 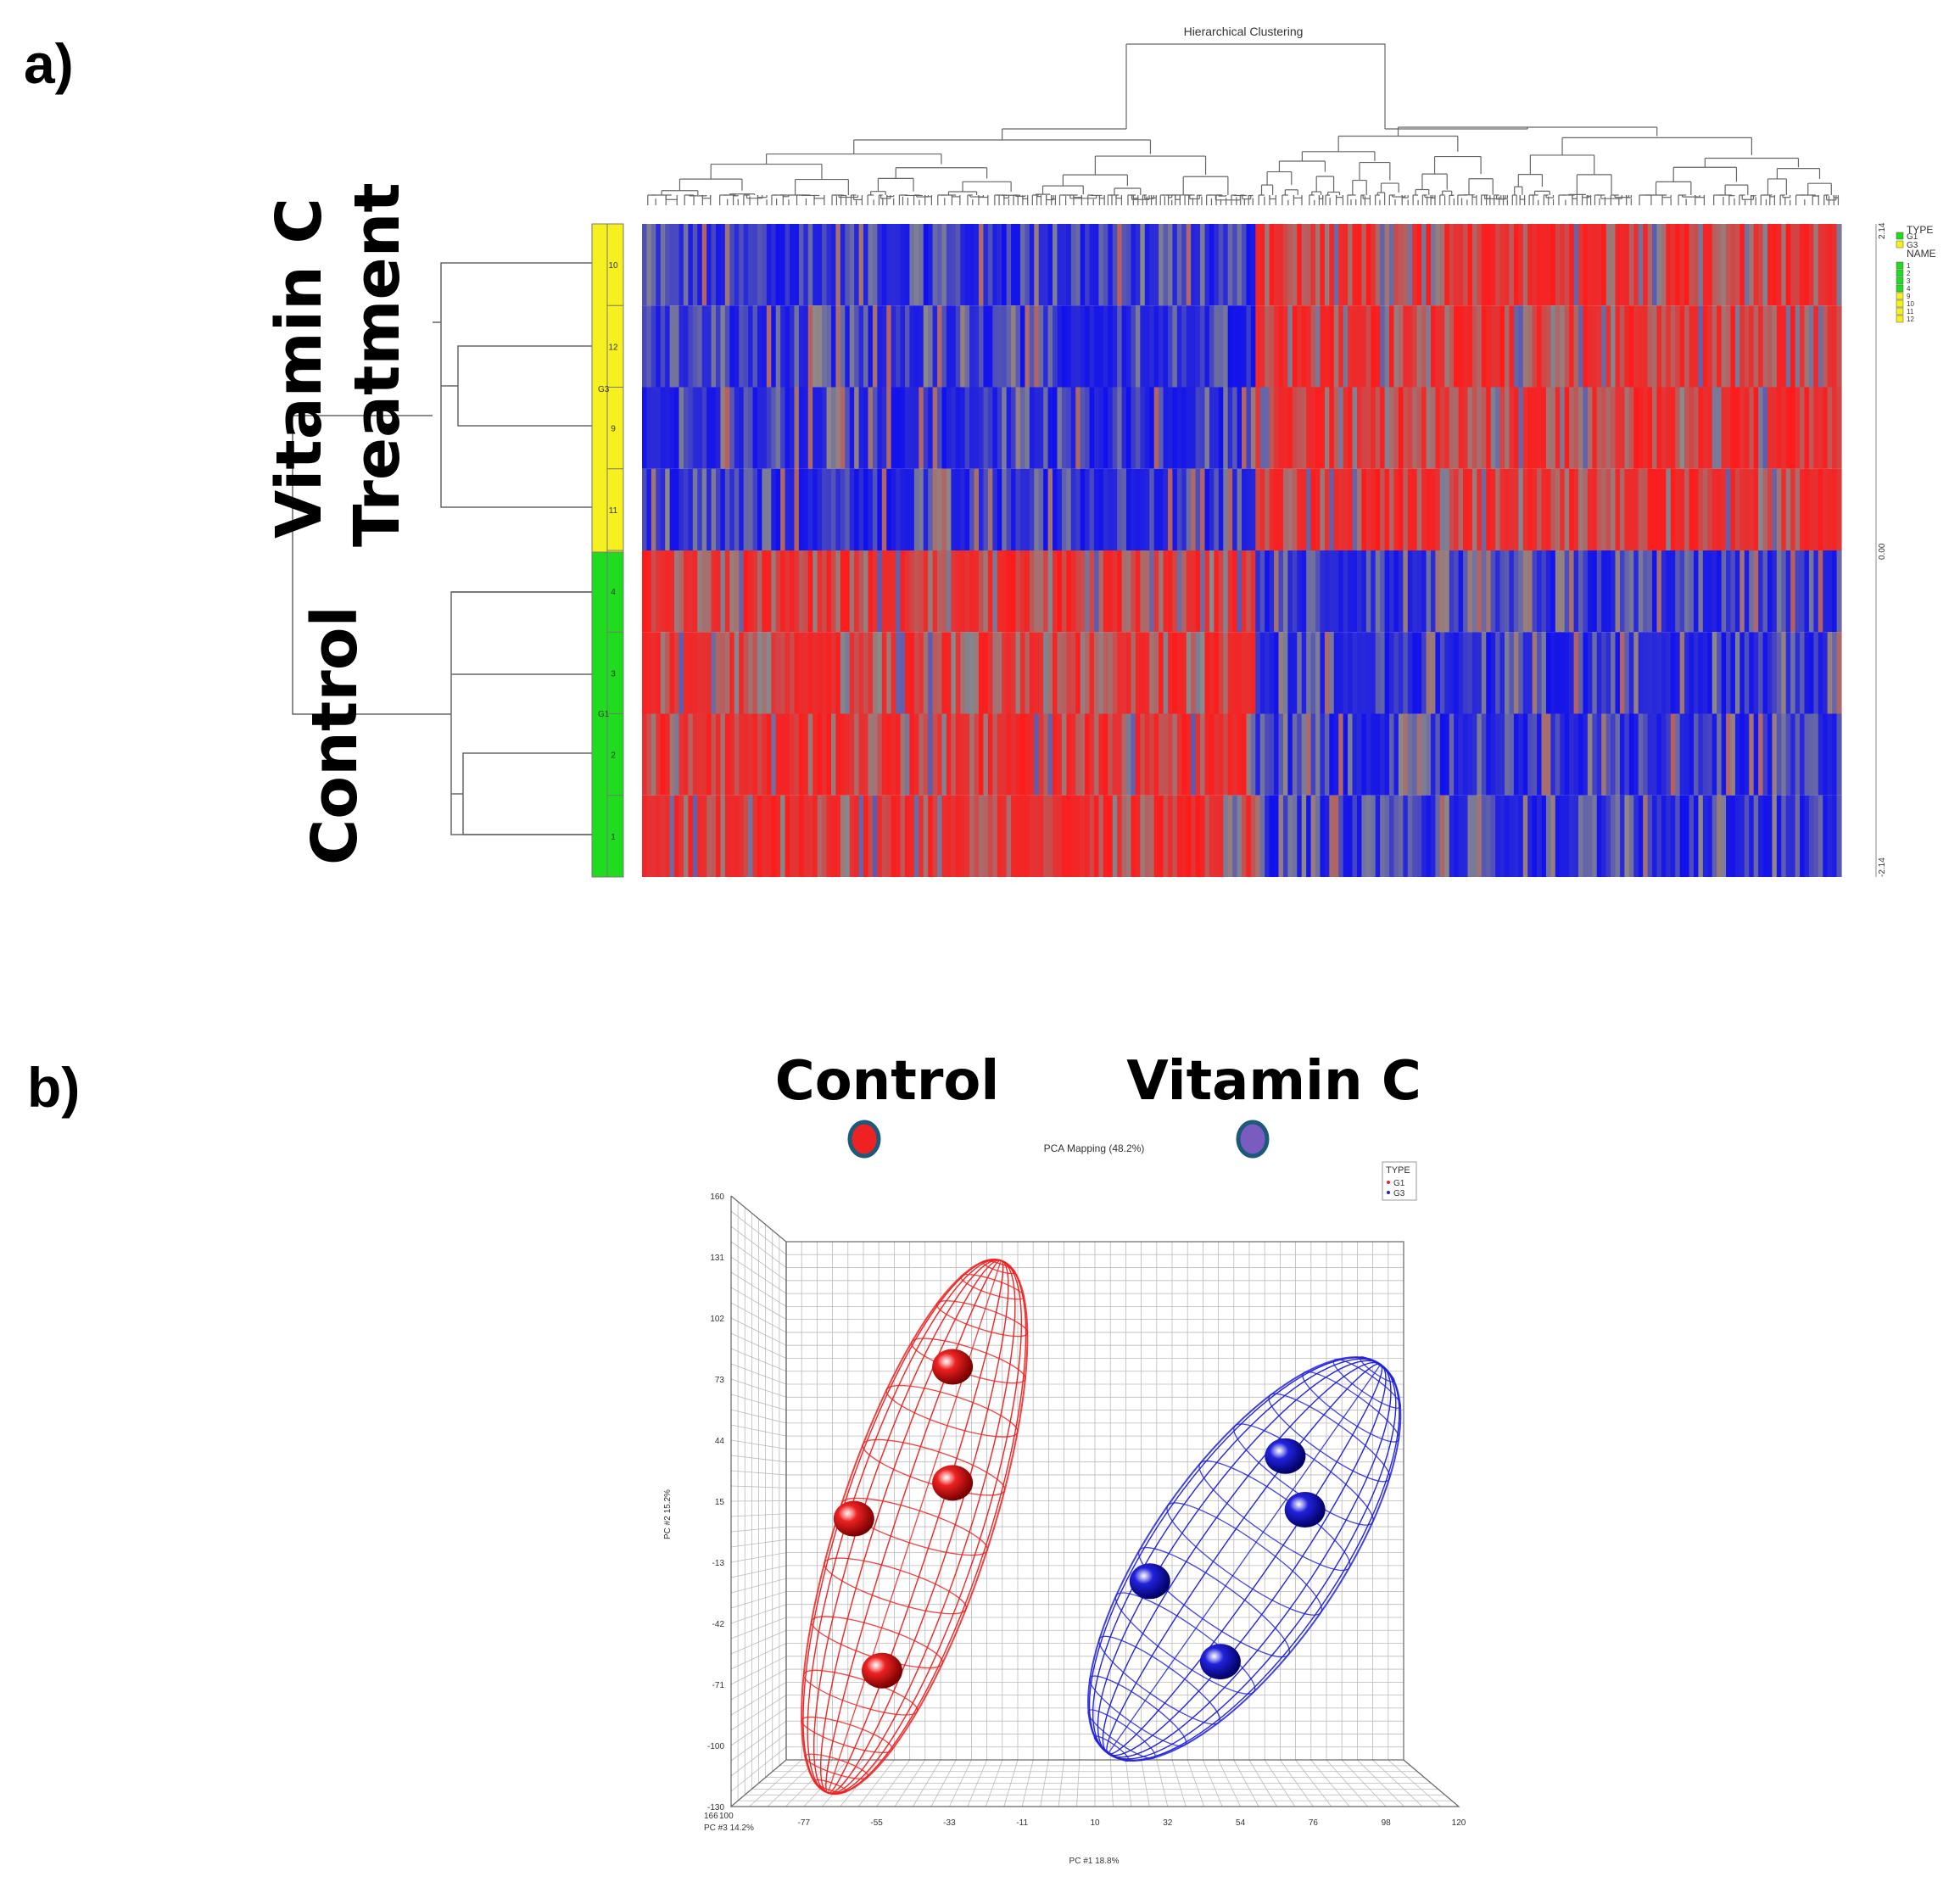 I want to click on legend-type-swatch, so click(x=1900, y=236).